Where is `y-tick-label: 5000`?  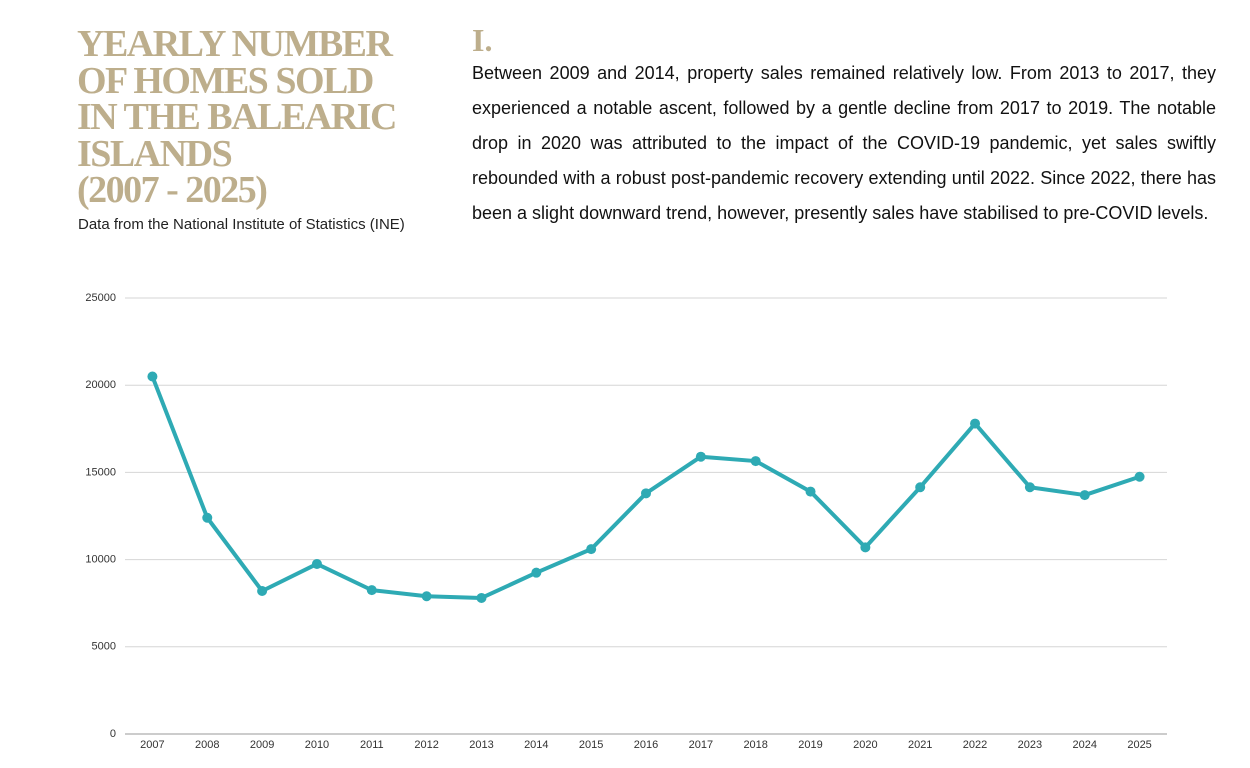 y-tick-label: 5000 is located at coordinates (104, 647).